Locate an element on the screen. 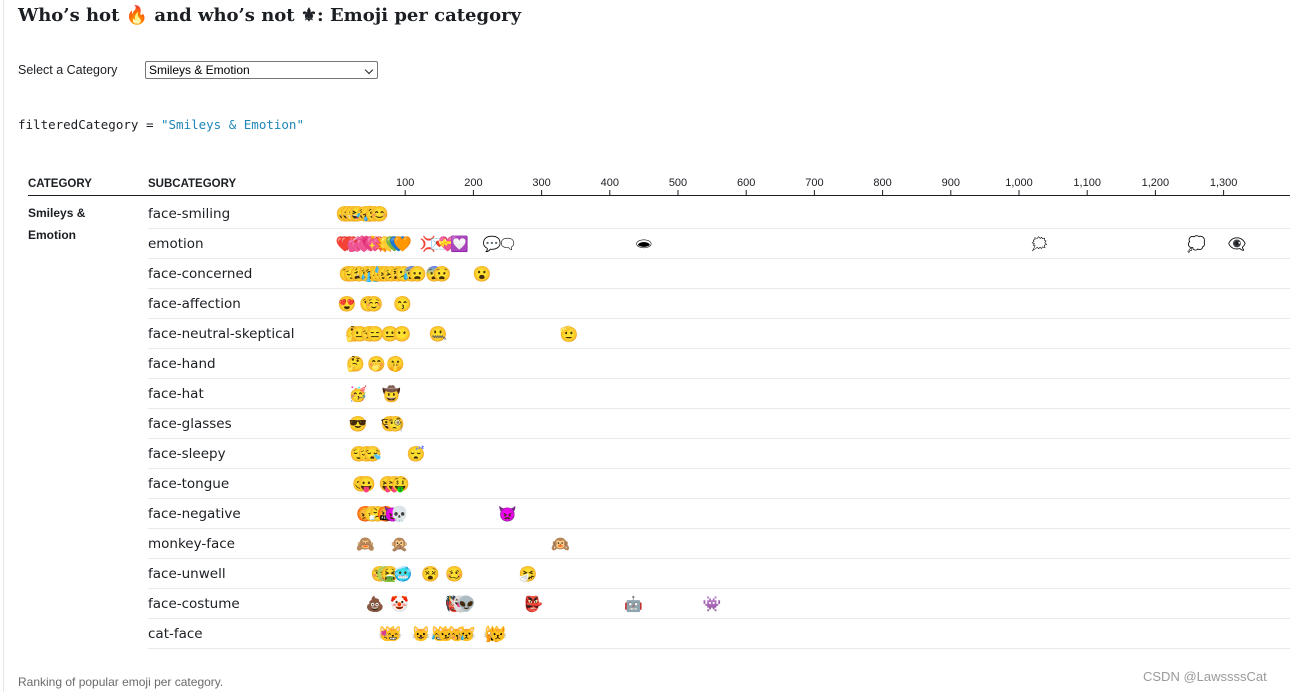  emoji-point: 😵 is located at coordinates (430, 574).